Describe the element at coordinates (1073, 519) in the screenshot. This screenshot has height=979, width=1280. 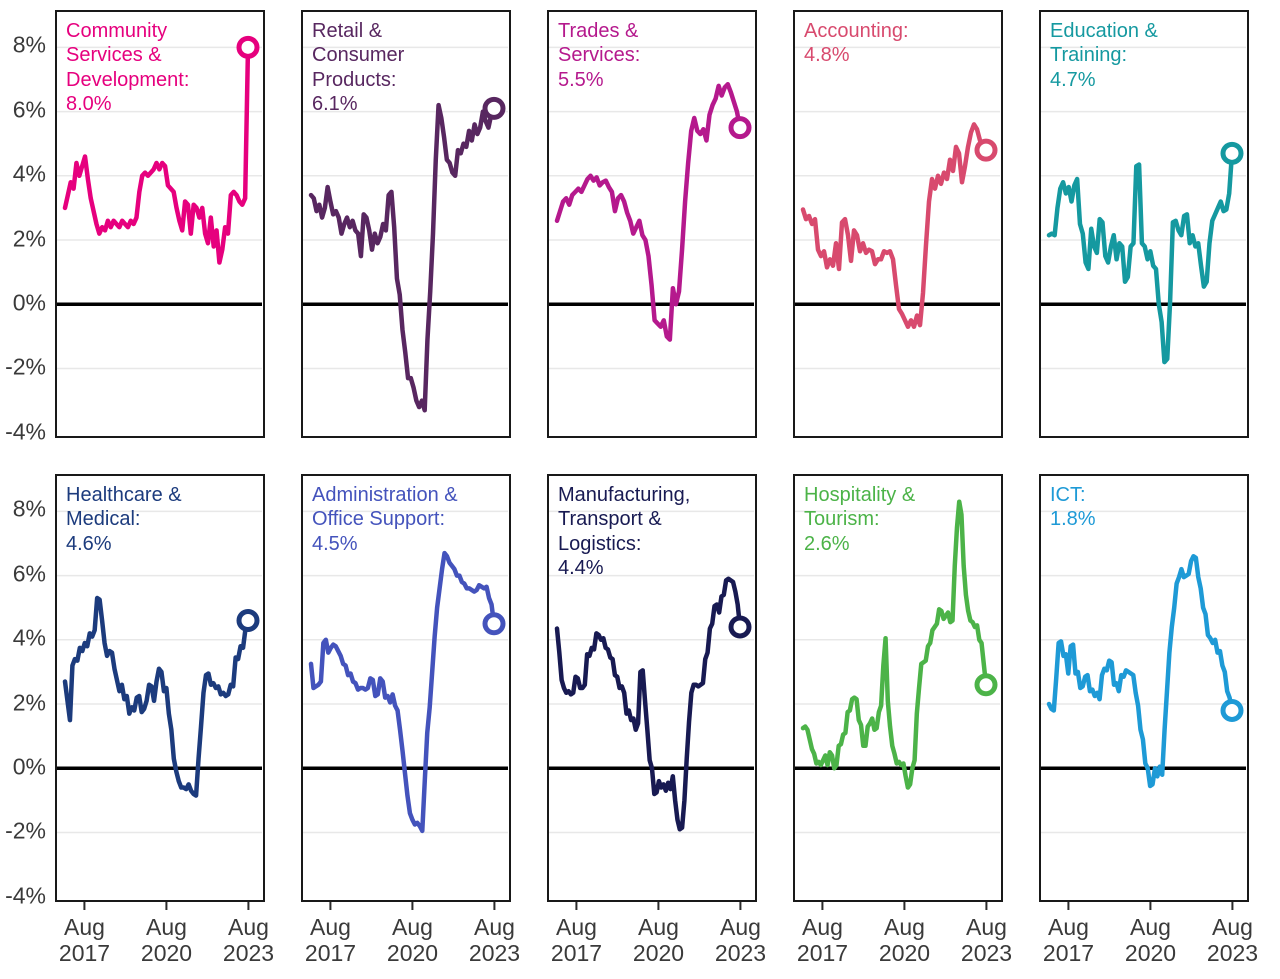
I see `panel-latest-value: 1.8%` at that location.